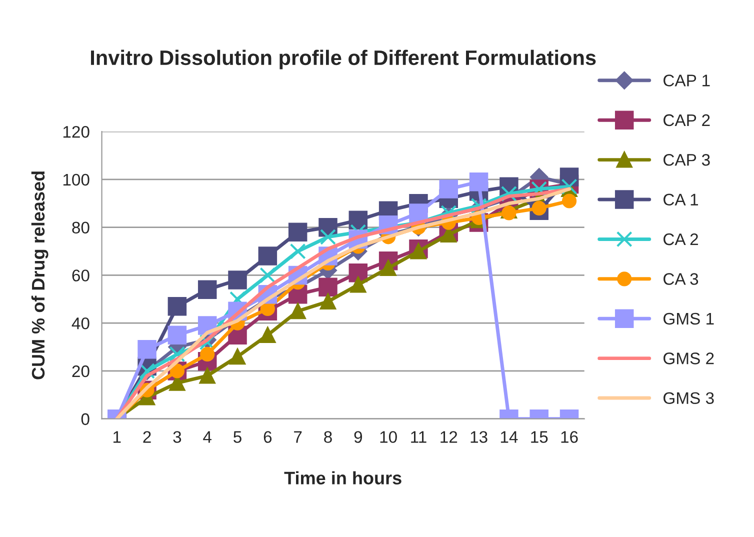 The image size is (754, 537). I want to click on x-axis-title: Time in hours, so click(343, 477).